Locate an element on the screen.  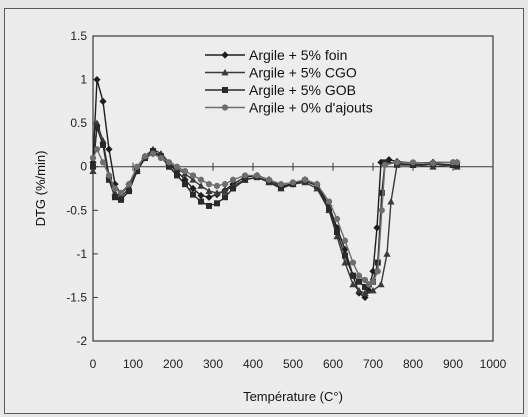
x-tick-label: 700 is located at coordinates (373, 364).